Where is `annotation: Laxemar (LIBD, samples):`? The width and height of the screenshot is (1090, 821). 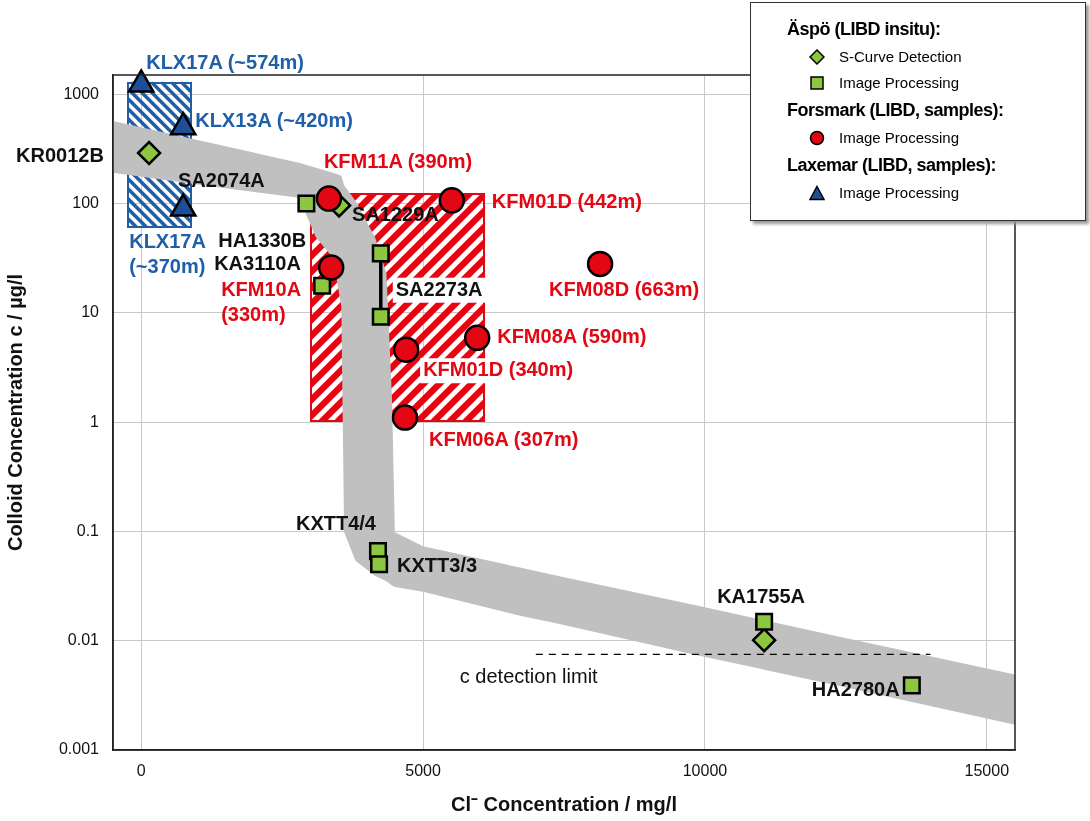 annotation: Laxemar (LIBD, samples): is located at coordinates (892, 165).